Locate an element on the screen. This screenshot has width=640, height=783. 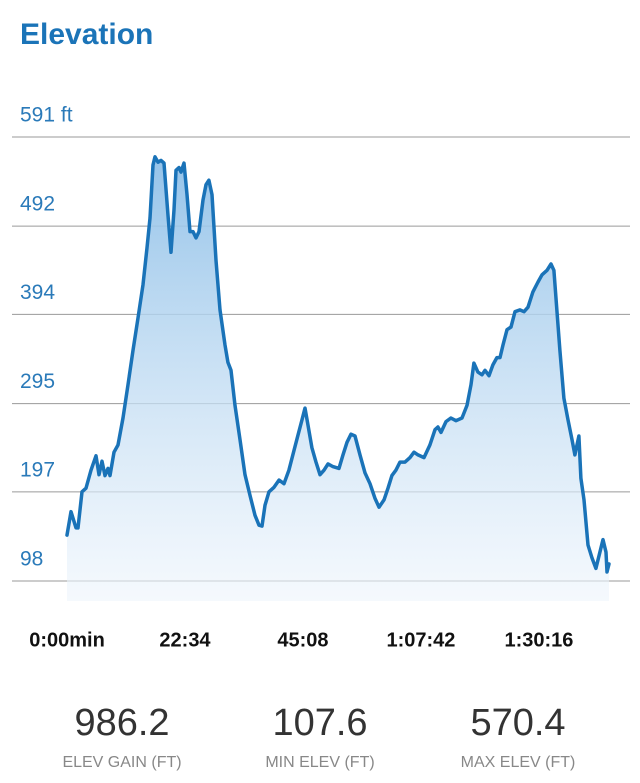
x-tick-label: 45:08 is located at coordinates (302, 640).